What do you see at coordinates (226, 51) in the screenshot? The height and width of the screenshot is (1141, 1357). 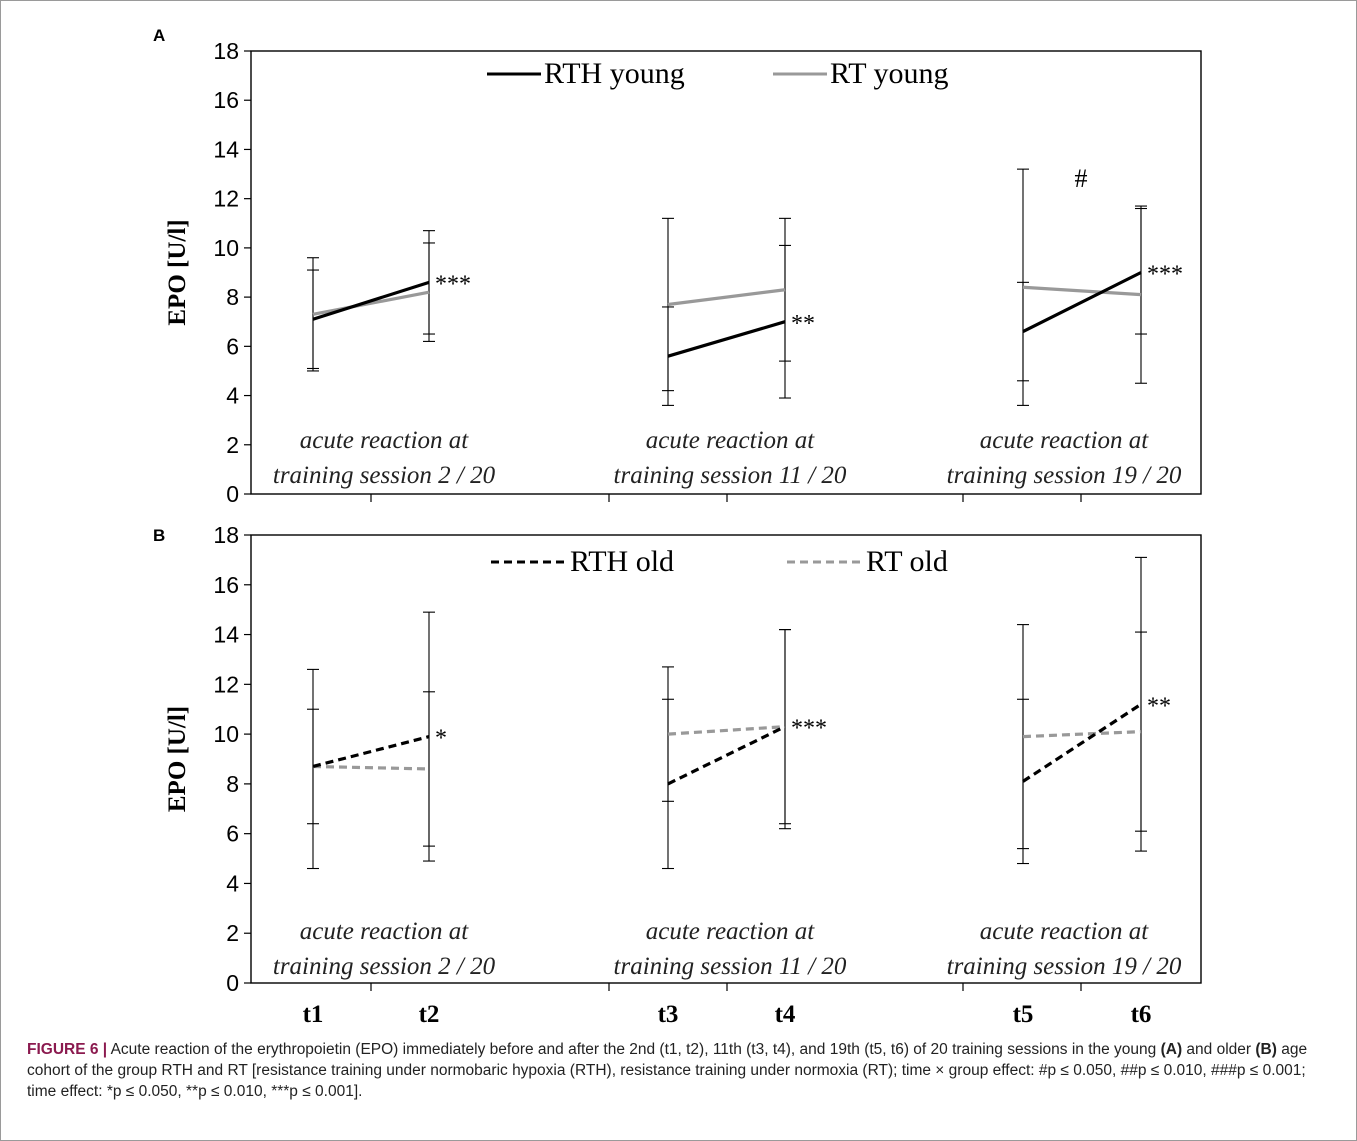 I see `panel-a-y-tick-label: 18` at bounding box center [226, 51].